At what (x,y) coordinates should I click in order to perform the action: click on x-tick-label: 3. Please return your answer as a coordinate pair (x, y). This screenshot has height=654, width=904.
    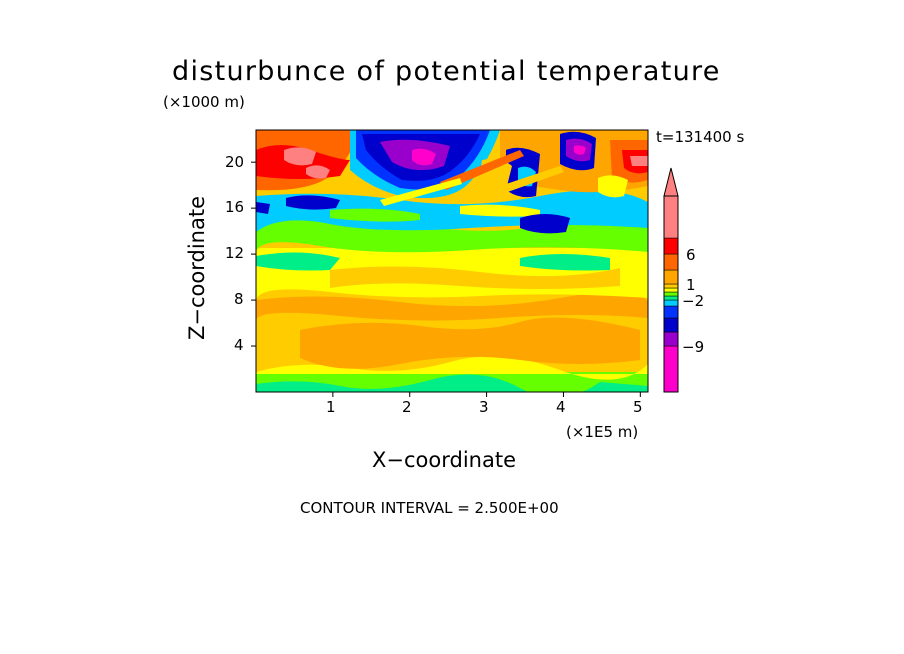
    Looking at the image, I should click on (484, 407).